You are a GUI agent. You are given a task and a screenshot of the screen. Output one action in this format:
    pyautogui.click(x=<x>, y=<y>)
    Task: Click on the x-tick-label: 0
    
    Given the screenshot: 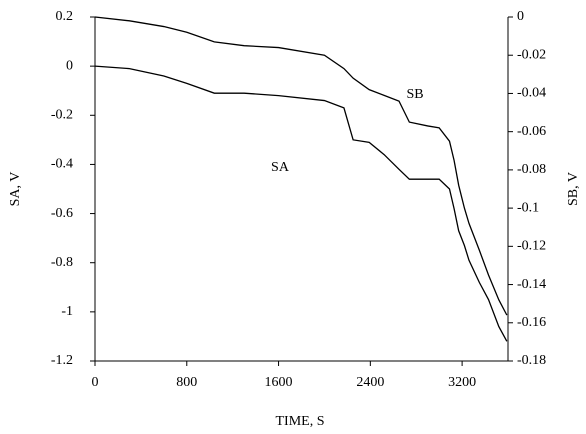 What is the action you would take?
    pyautogui.click(x=95, y=382)
    